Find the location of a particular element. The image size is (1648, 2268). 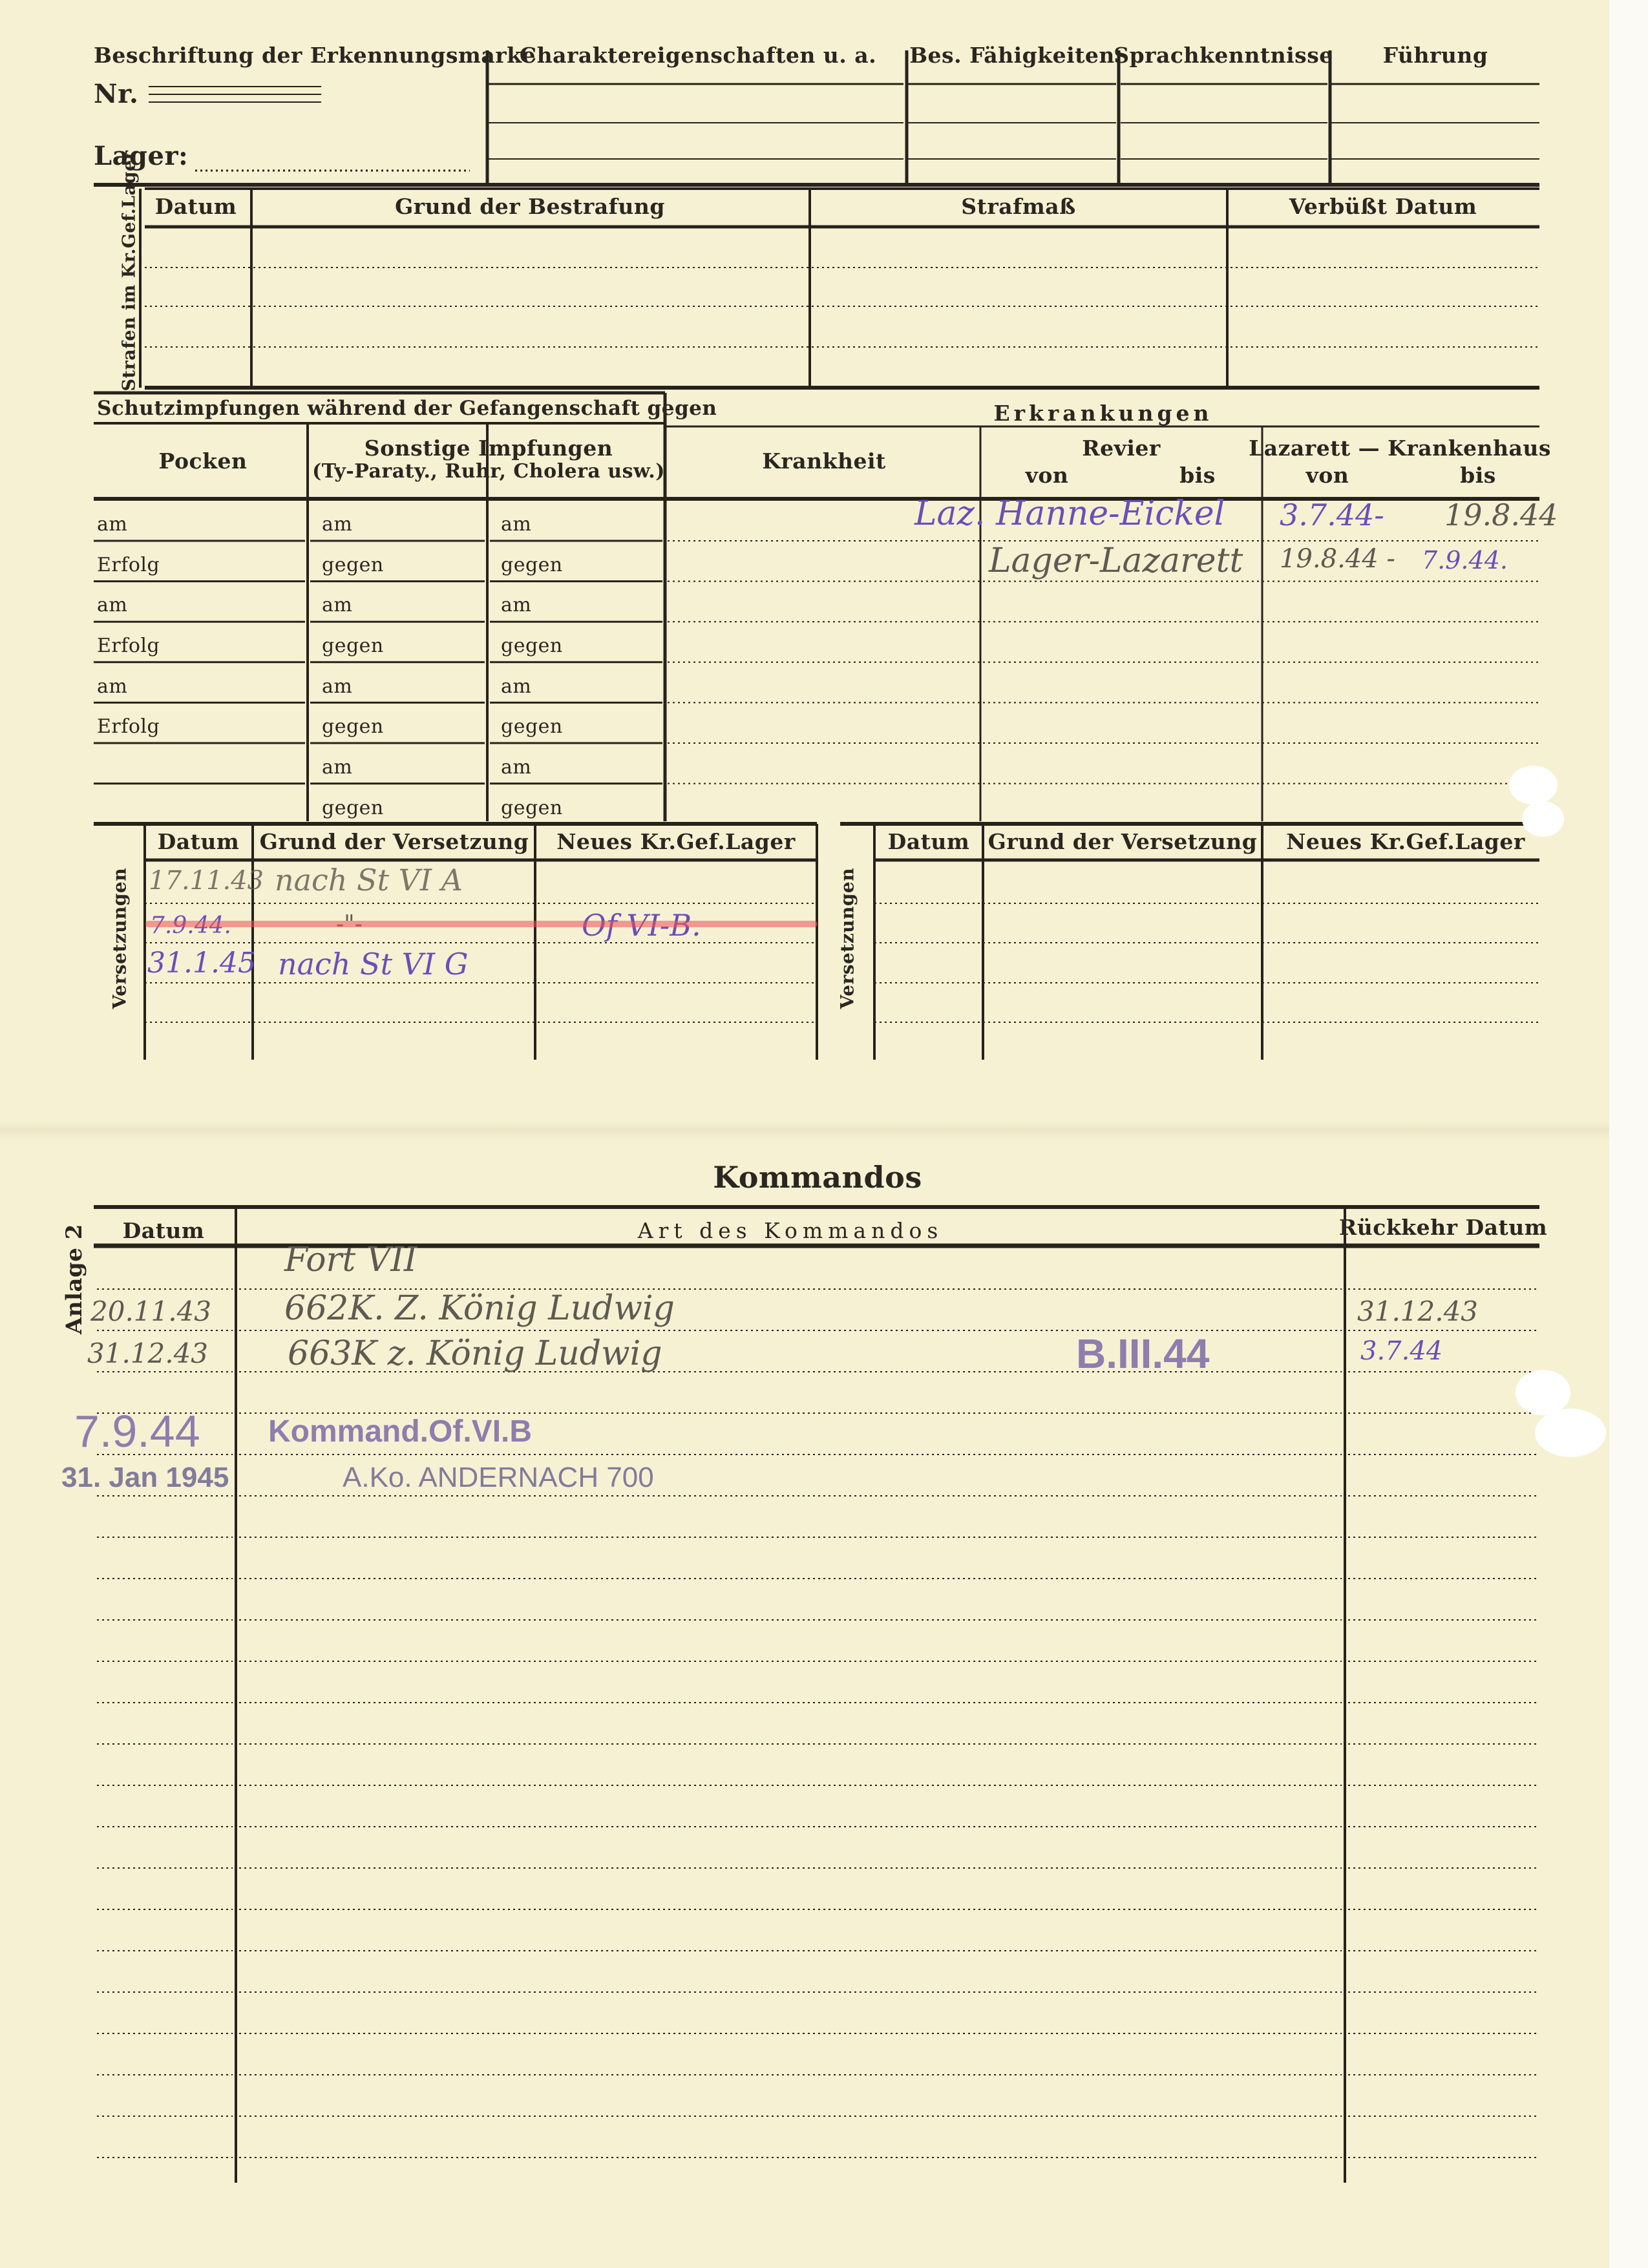

kommando-stamp-b-iii: B.III.44 is located at coordinates (1143, 1354).